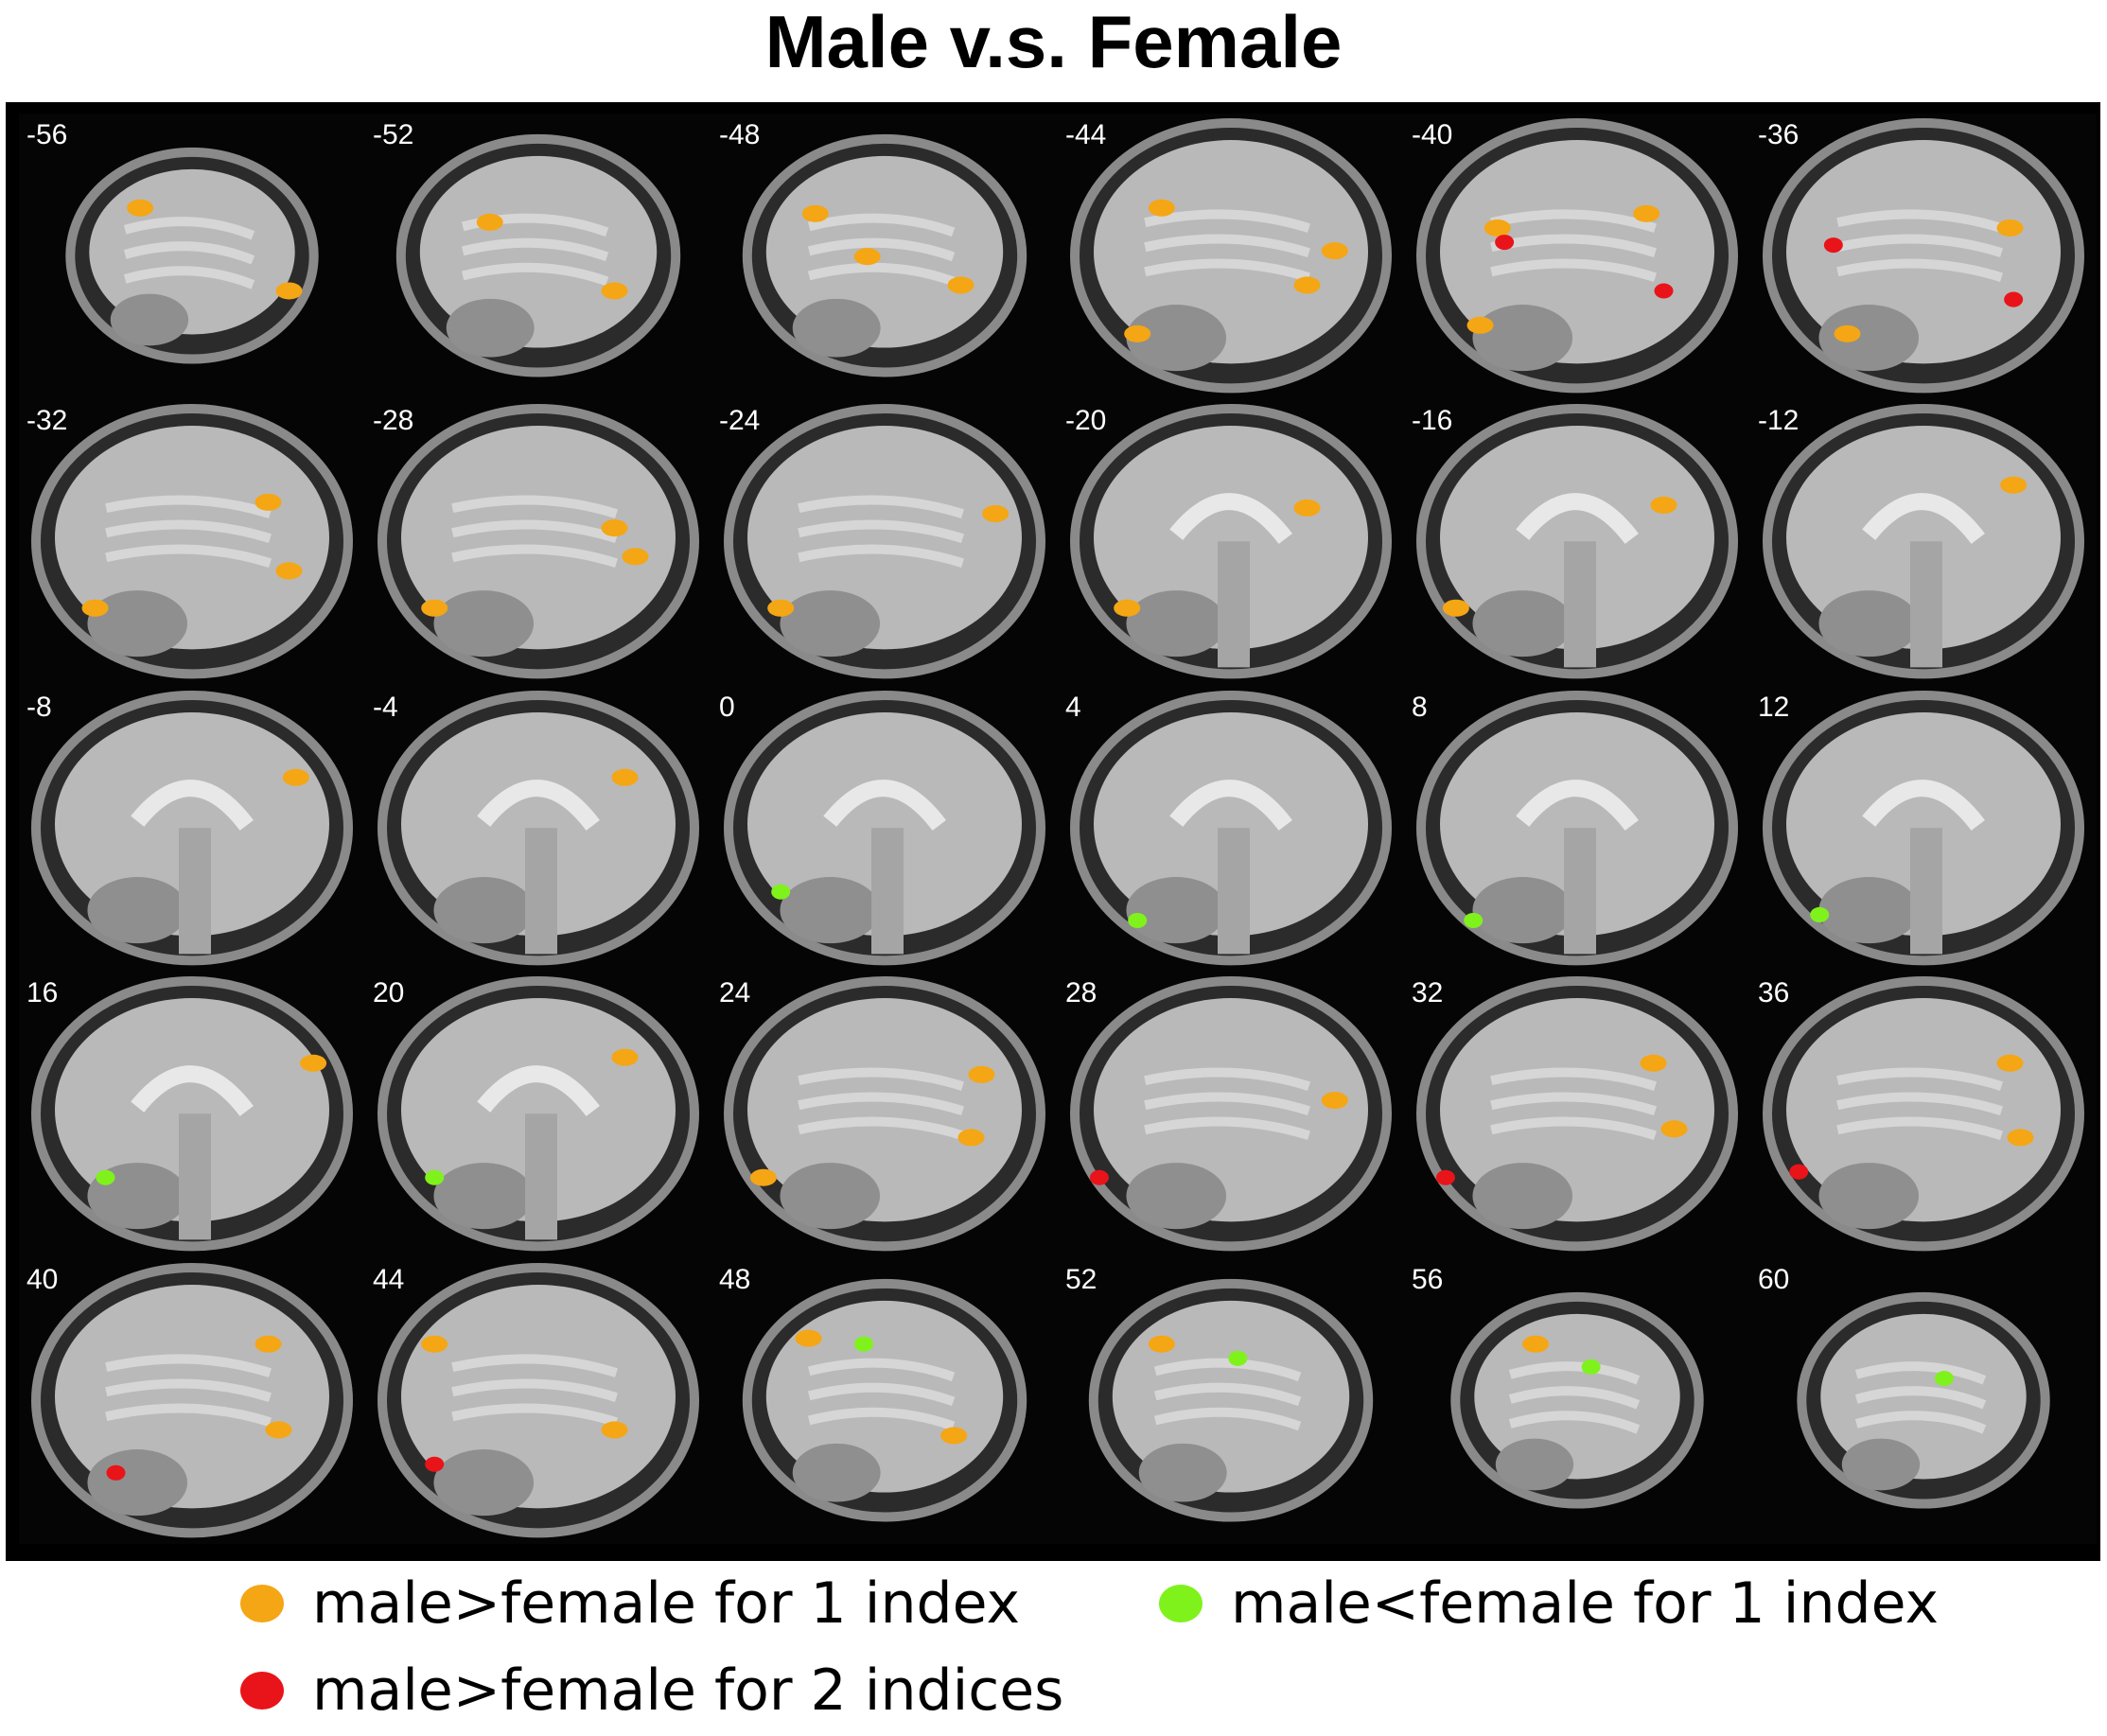  I want to click on slice-coordinate-label: 32, so click(1428, 993).